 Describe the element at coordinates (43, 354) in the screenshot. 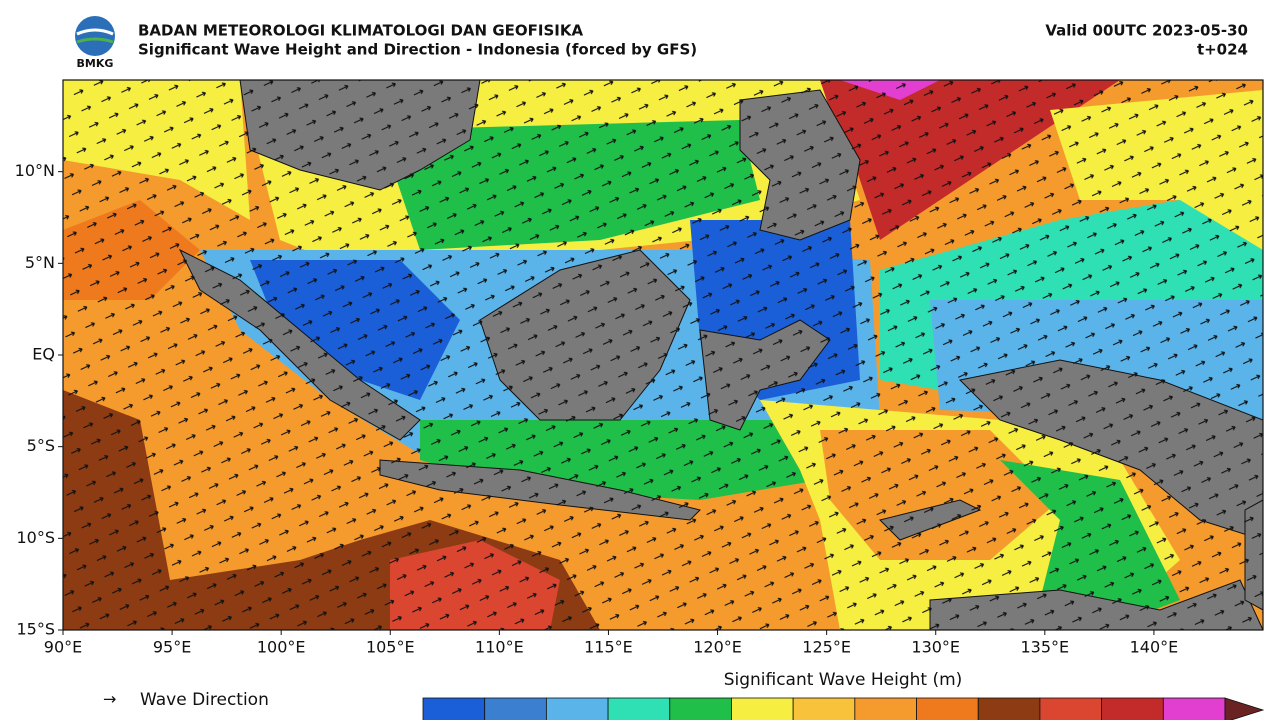

I see `y-tick-label: EQ` at that location.